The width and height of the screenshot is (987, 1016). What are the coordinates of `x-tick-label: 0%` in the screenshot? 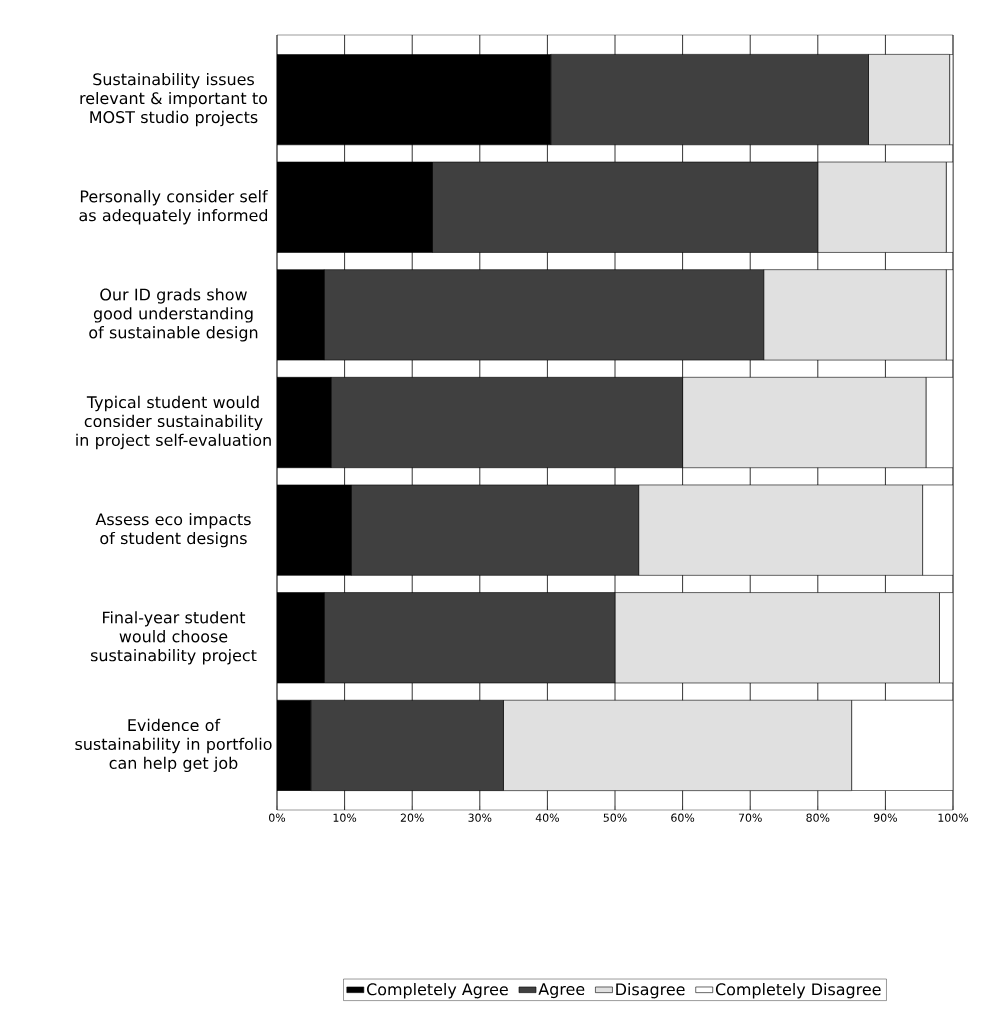 It's located at (277, 817).